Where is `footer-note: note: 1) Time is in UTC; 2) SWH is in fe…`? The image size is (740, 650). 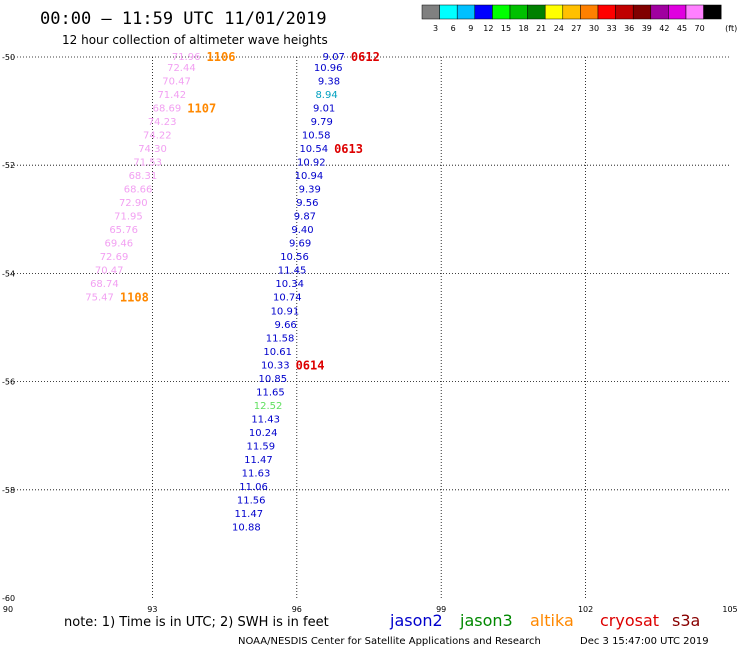 footer-note: note: 1) Time is in UTC; 2) SWH is in fe… is located at coordinates (196, 622).